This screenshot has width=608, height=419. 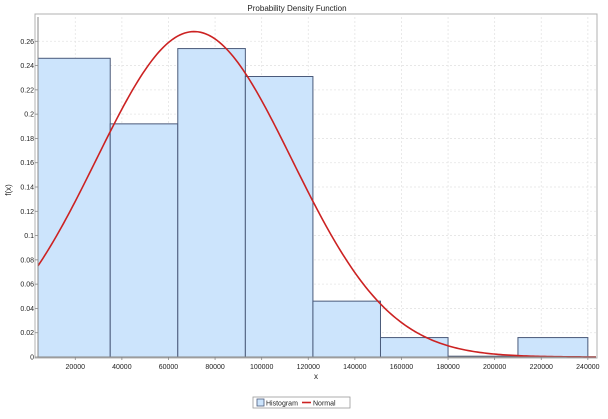 What do you see at coordinates (401, 367) in the screenshot?
I see `x-tick-label: 160000` at bounding box center [401, 367].